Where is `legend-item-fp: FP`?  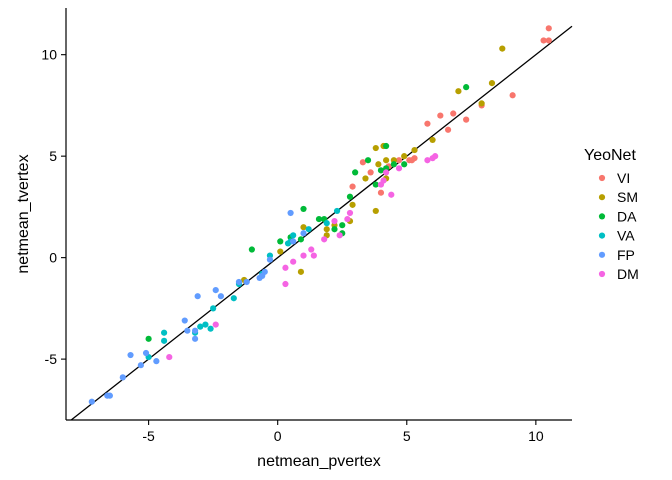 legend-item-fp: FP is located at coordinates (616, 255).